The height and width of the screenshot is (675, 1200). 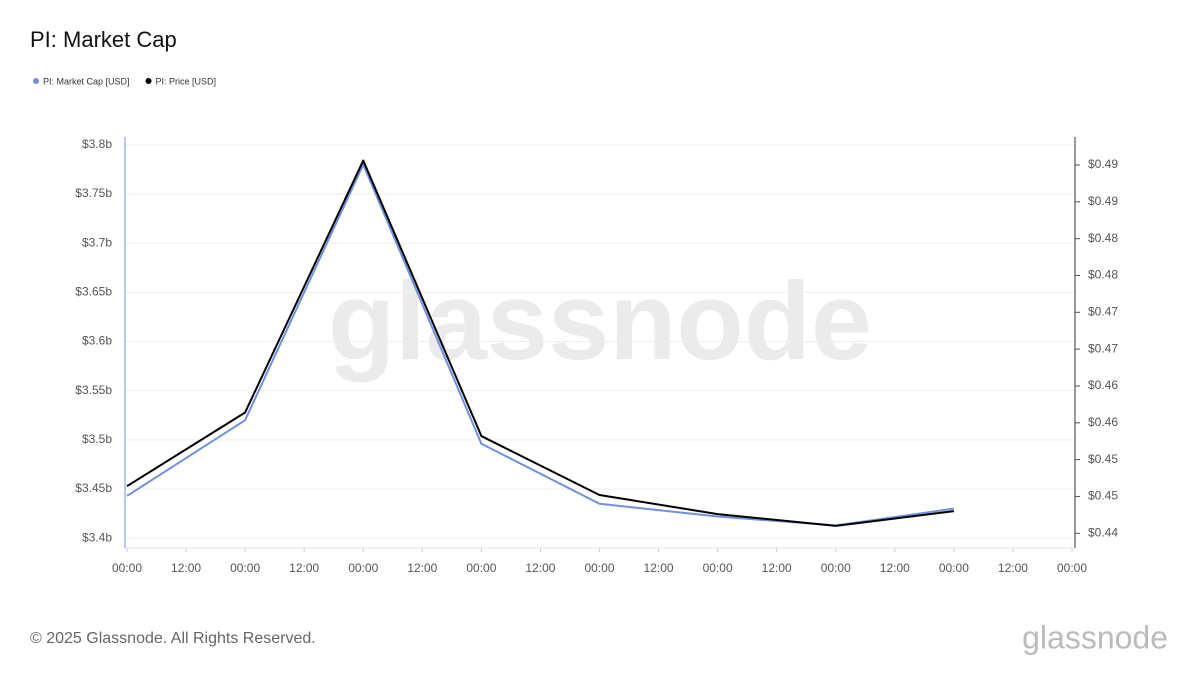 What do you see at coordinates (1103, 532) in the screenshot?
I see `y2-tick-label: $0.44` at bounding box center [1103, 532].